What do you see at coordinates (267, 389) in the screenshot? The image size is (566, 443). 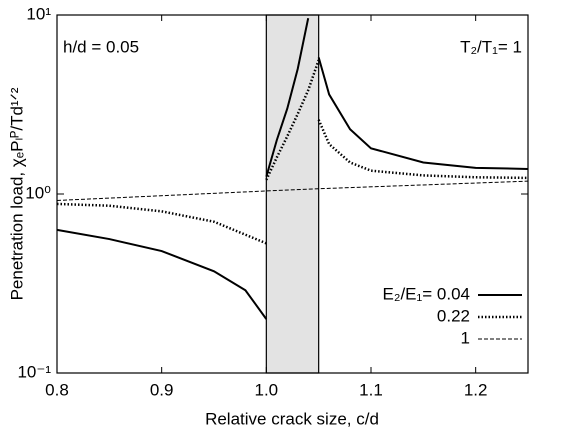 I see `x-tick-label: 1.0` at bounding box center [267, 389].